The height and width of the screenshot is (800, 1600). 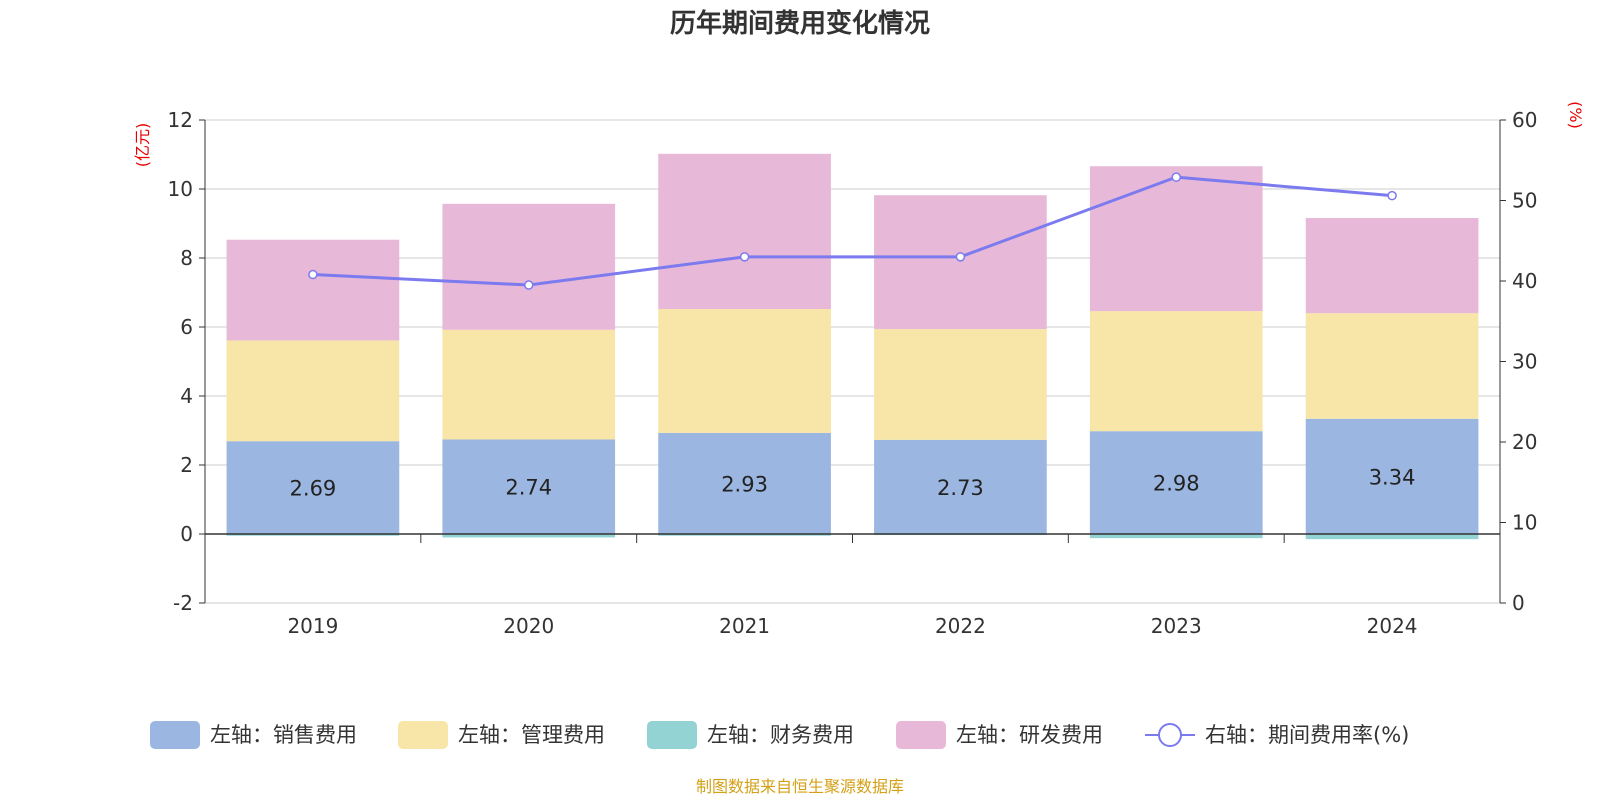 I want to click on left-tick-label: 2, so click(x=186, y=465).